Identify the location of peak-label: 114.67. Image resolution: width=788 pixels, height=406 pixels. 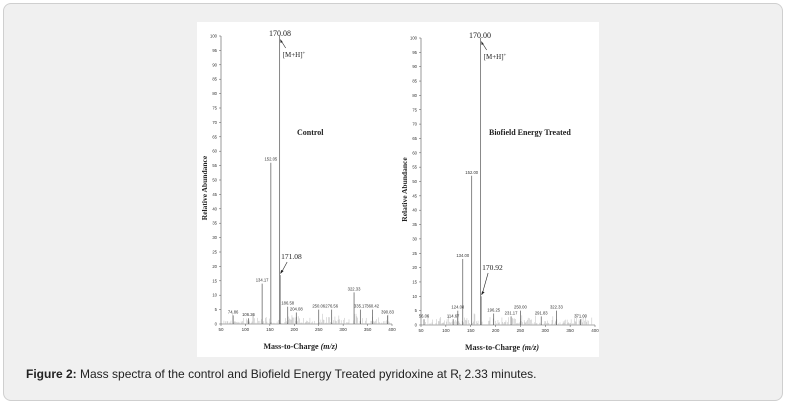
(453, 315).